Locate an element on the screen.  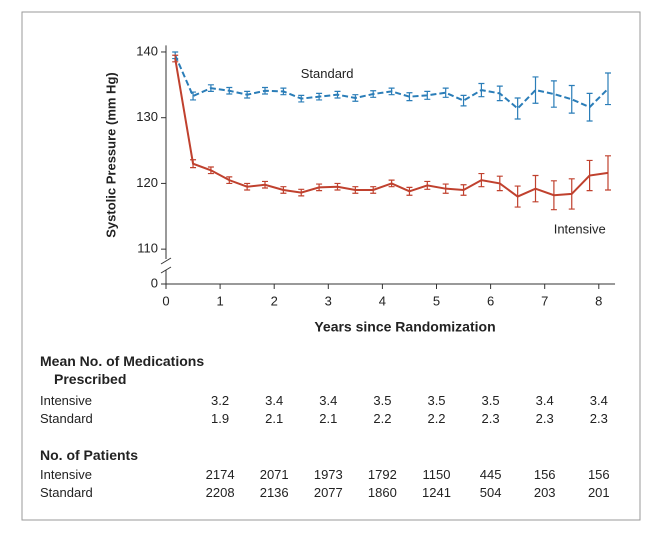
series-label: Standard is located at coordinates (327, 73).